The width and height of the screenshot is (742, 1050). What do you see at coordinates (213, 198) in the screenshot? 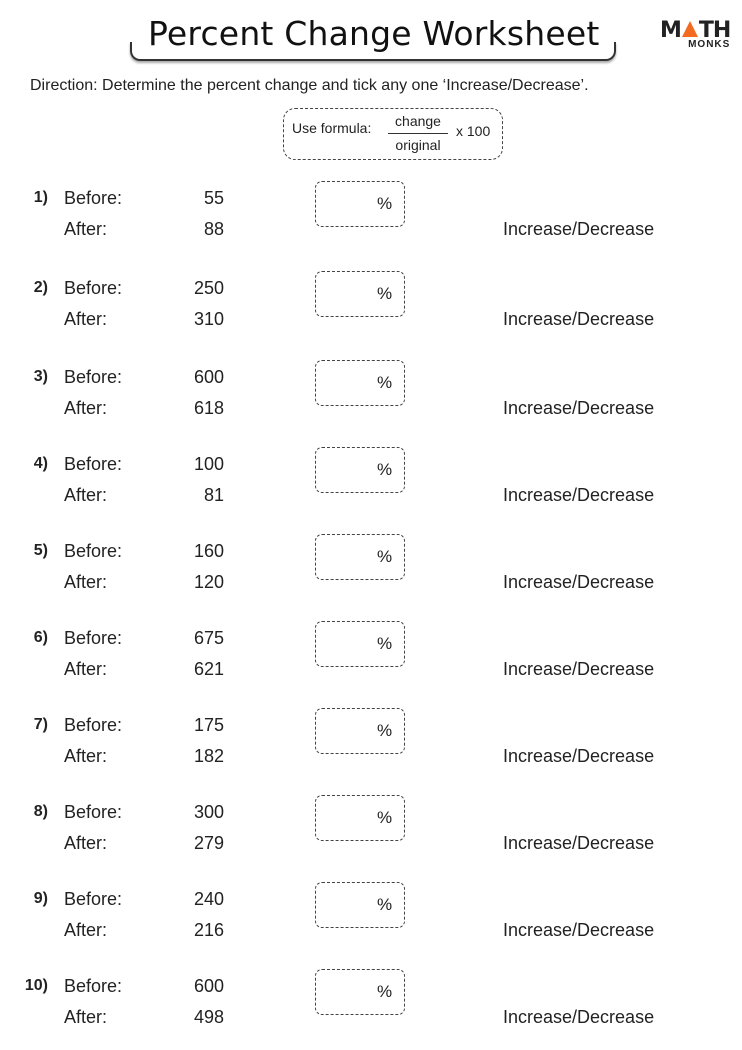
I see `before-value: 55` at bounding box center [213, 198].